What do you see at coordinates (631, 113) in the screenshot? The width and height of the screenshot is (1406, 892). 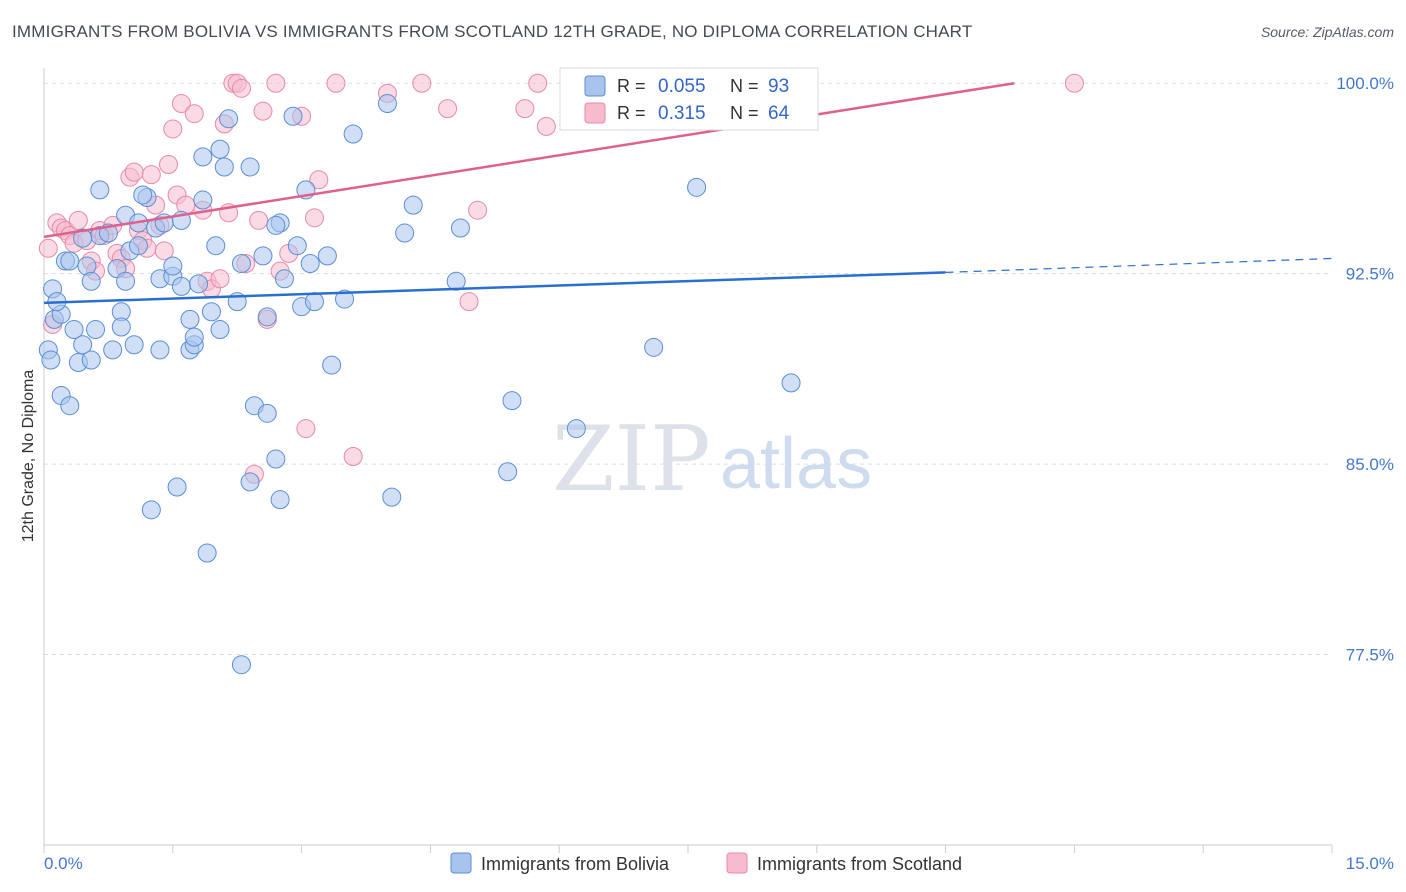 I see `stats-legend-r-label-scotland: R =` at bounding box center [631, 113].